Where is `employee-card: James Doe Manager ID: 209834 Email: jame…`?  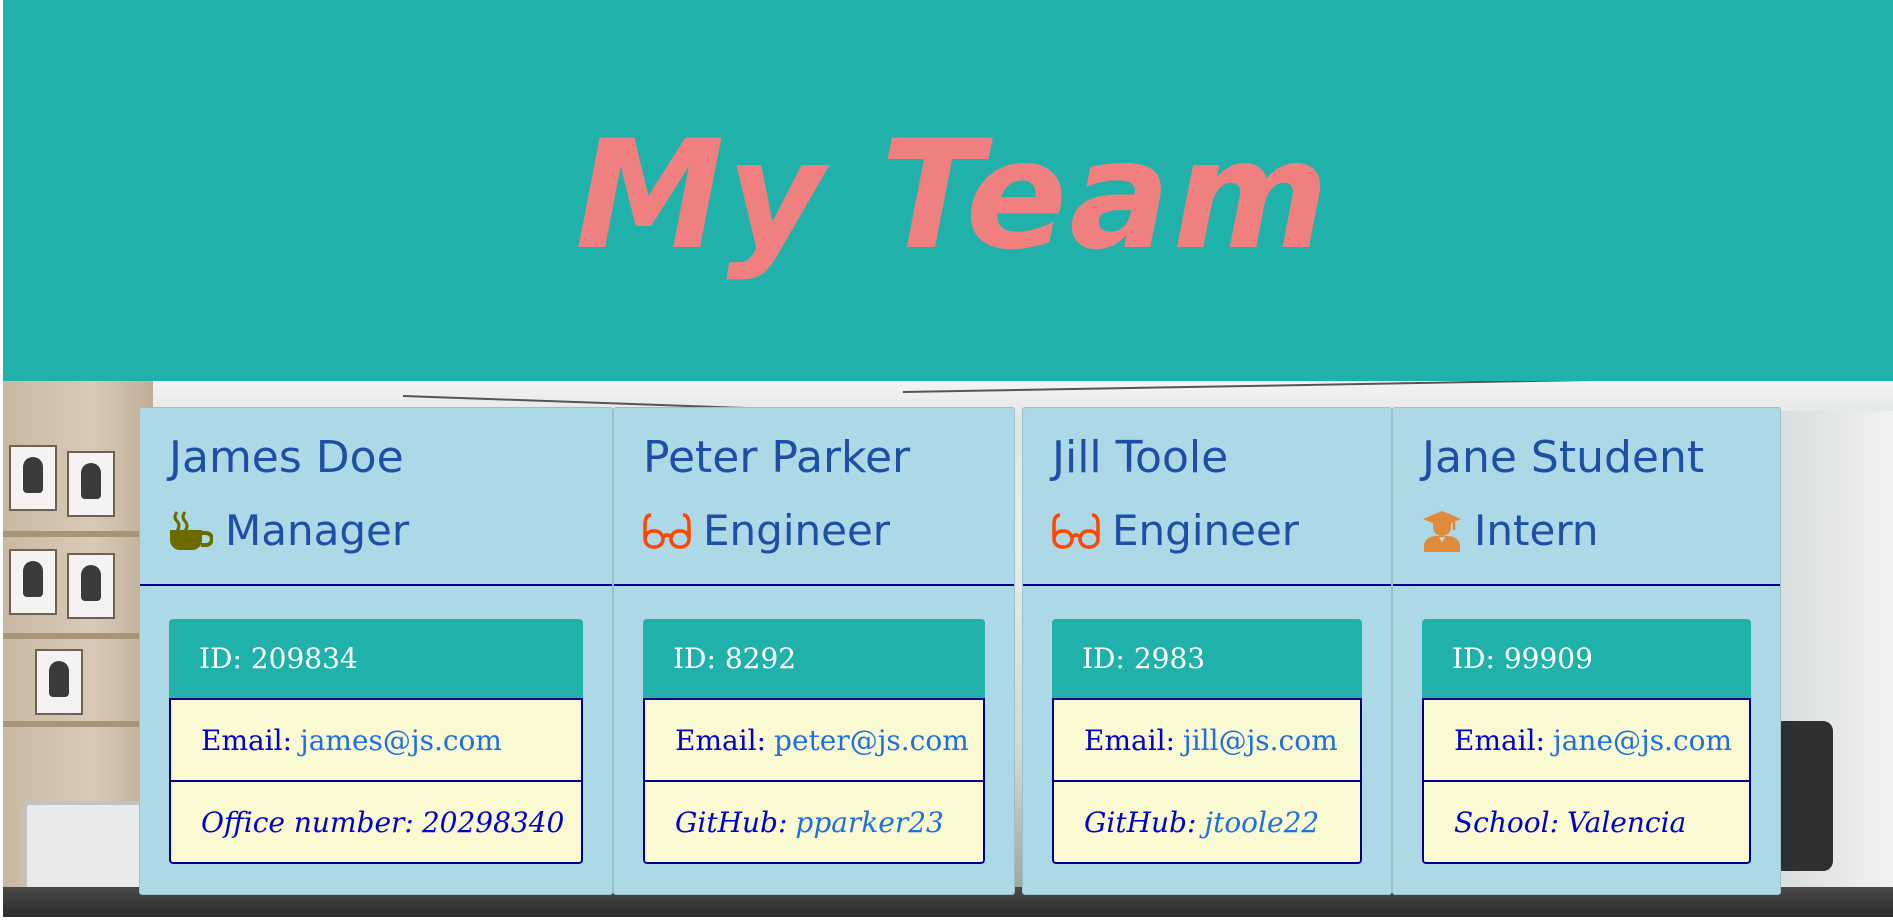 employee-card: James Doe Manager ID: 209834 Email: jame… is located at coordinates (376, 651).